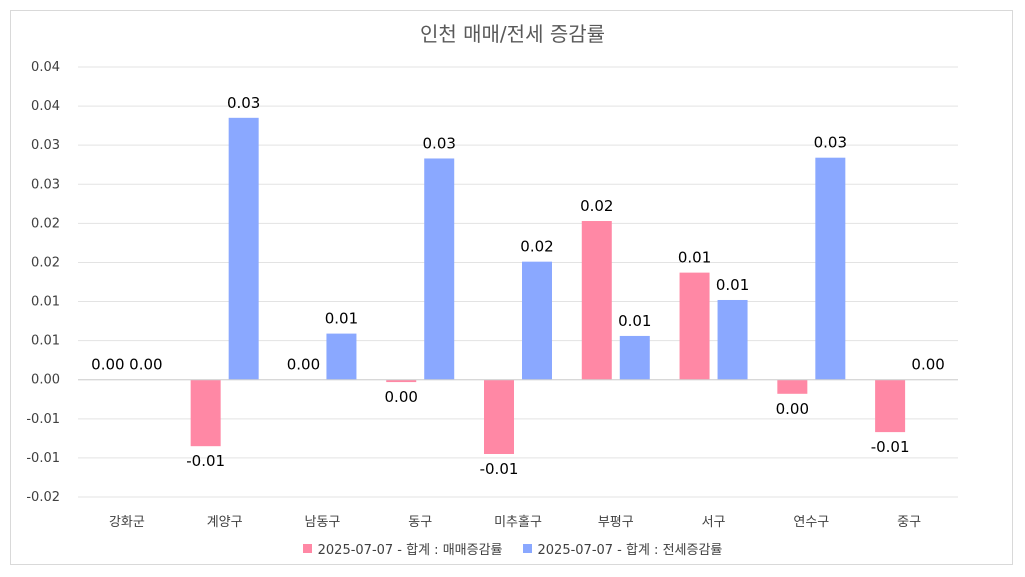 This screenshot has width=1025, height=577. Describe the element at coordinates (714, 522) in the screenshot. I see `x-tick-label: 서구` at that location.